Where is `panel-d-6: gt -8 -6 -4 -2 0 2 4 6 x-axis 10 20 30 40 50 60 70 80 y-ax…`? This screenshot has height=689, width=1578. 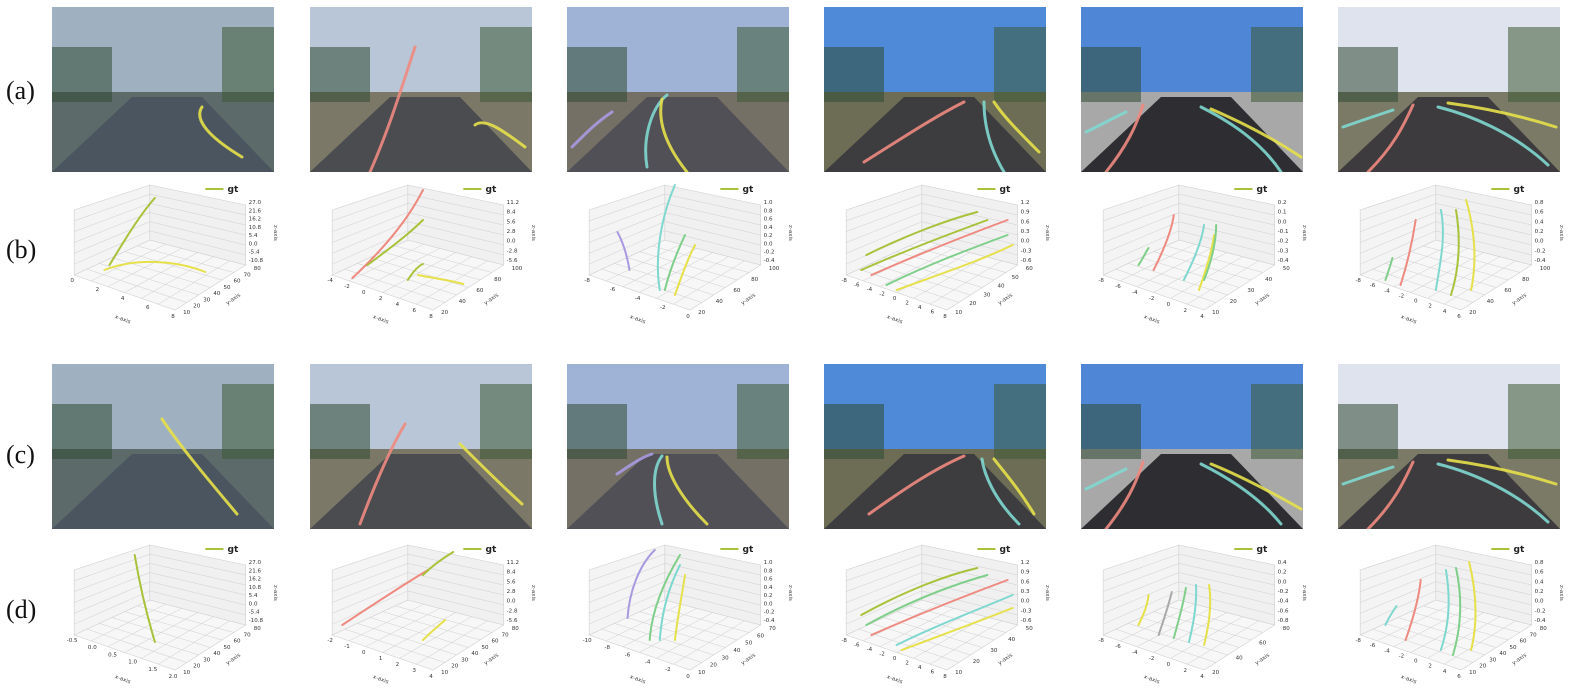
panel-d-6: gt -8 -6 -4 -2 0 2 4 6 x-axis 10 20 30 40 50 60 70 80 y-ax… is located at coordinates (1456, 612).